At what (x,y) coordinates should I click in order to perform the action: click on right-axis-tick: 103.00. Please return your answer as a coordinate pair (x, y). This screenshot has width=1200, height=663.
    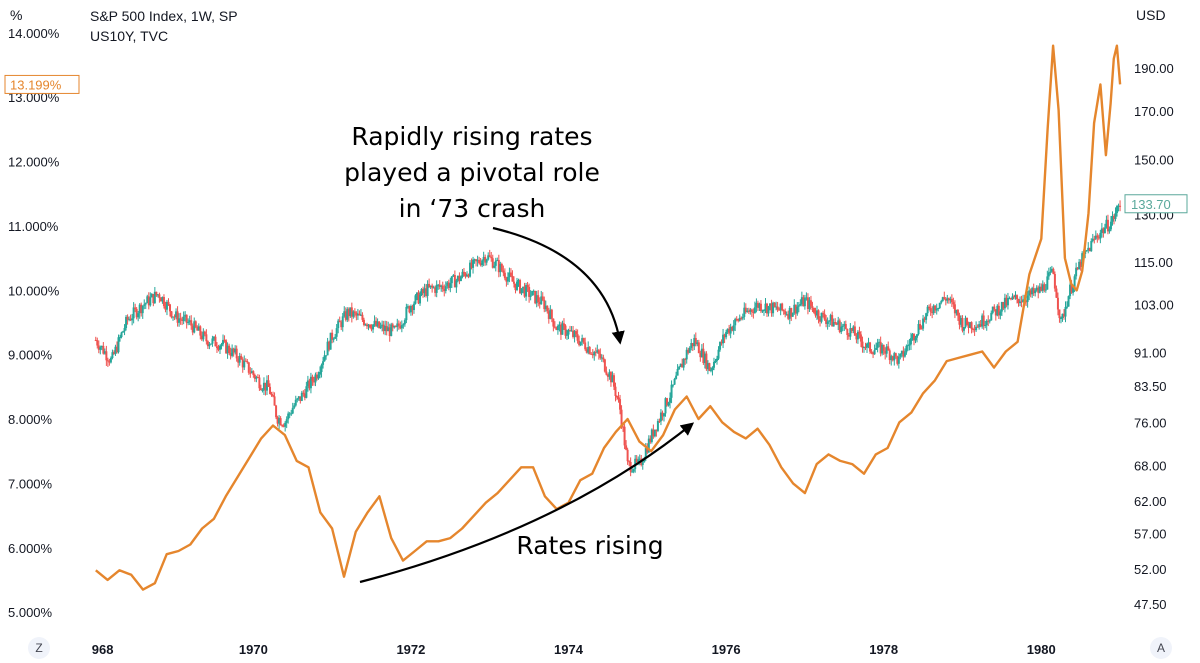
    Looking at the image, I should click on (1154, 305).